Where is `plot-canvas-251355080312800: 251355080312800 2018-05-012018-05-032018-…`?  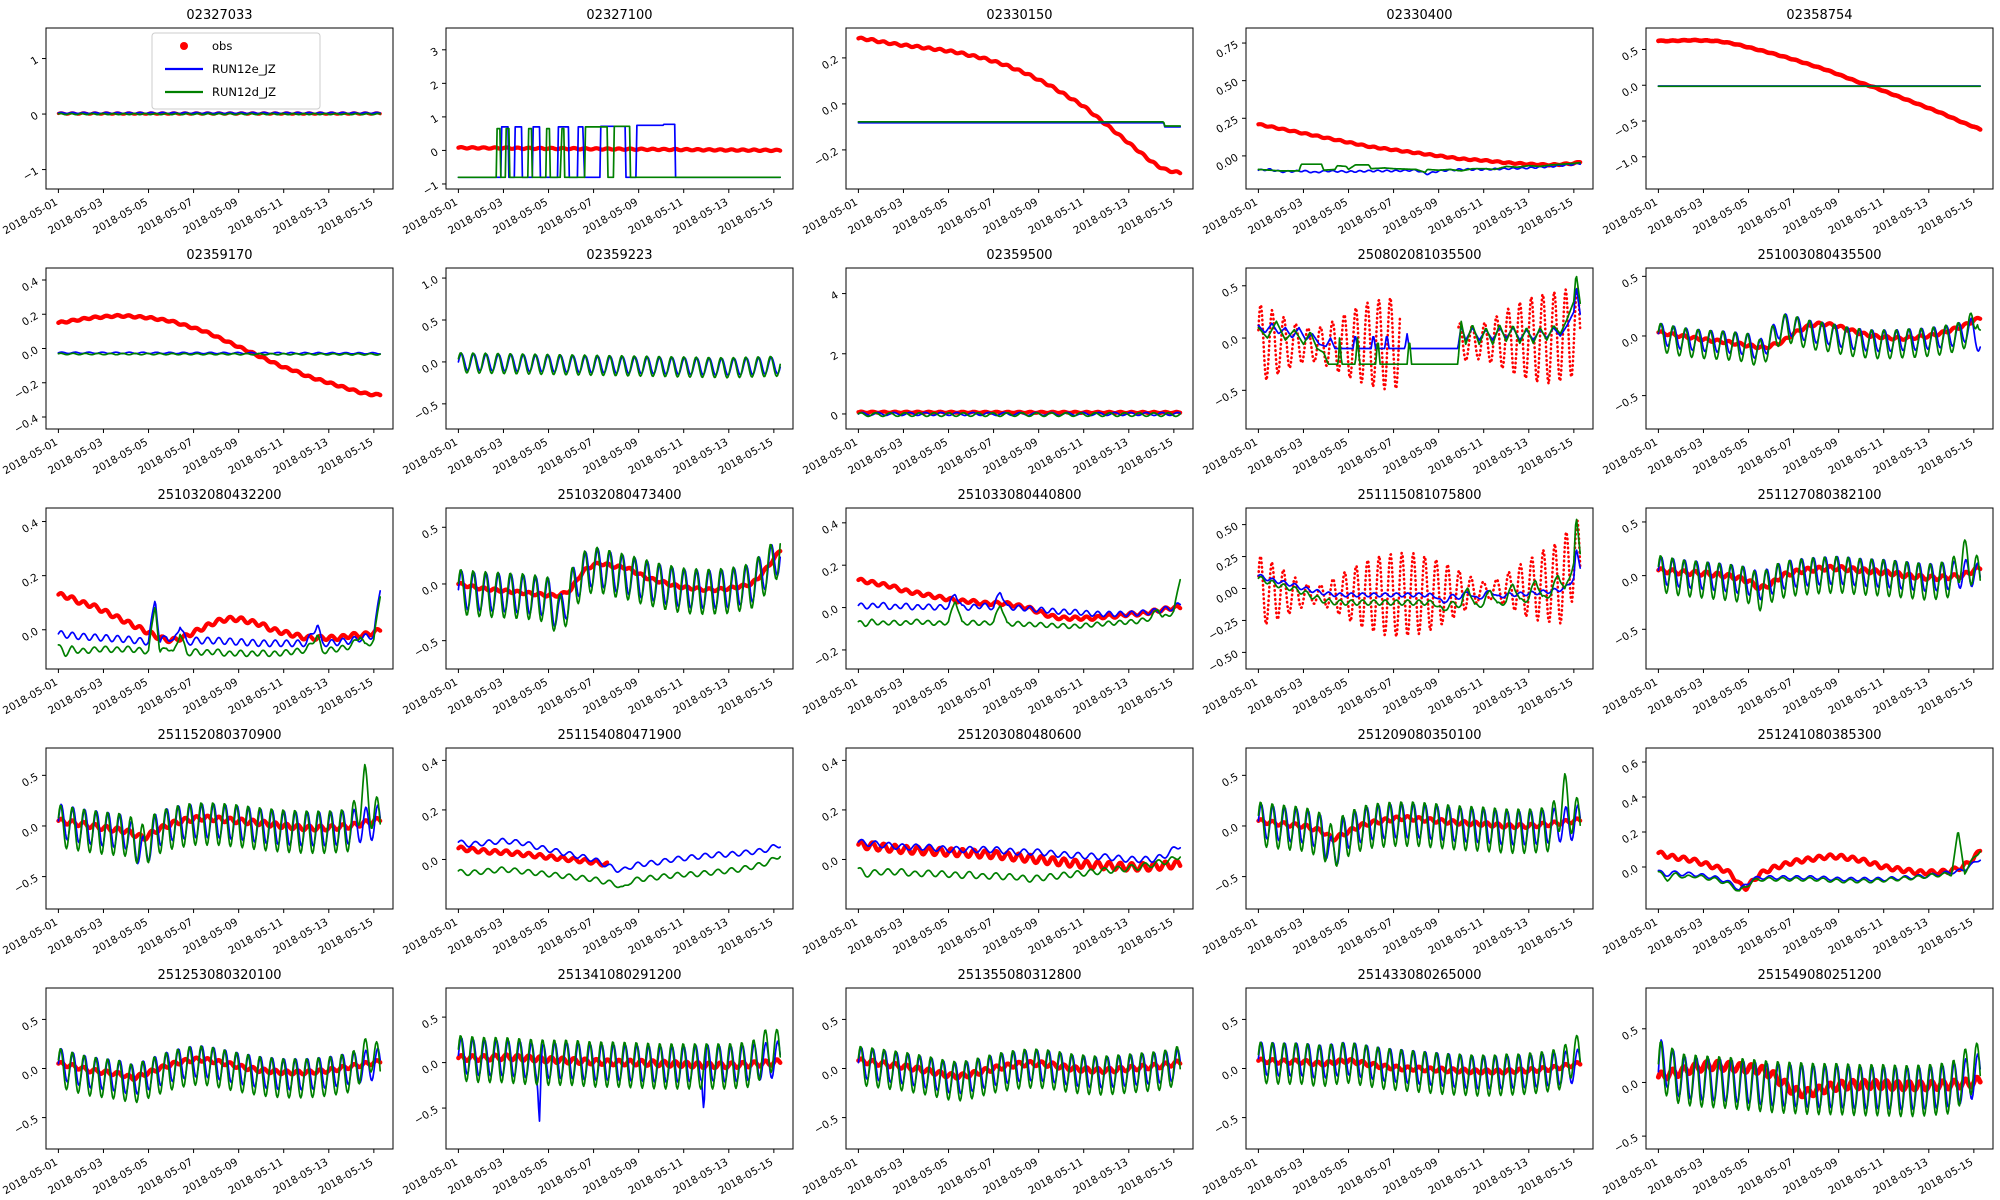 plot-canvas-251355080312800: 251355080312800 2018-05-012018-05-032018-… is located at coordinates (997, 1082).